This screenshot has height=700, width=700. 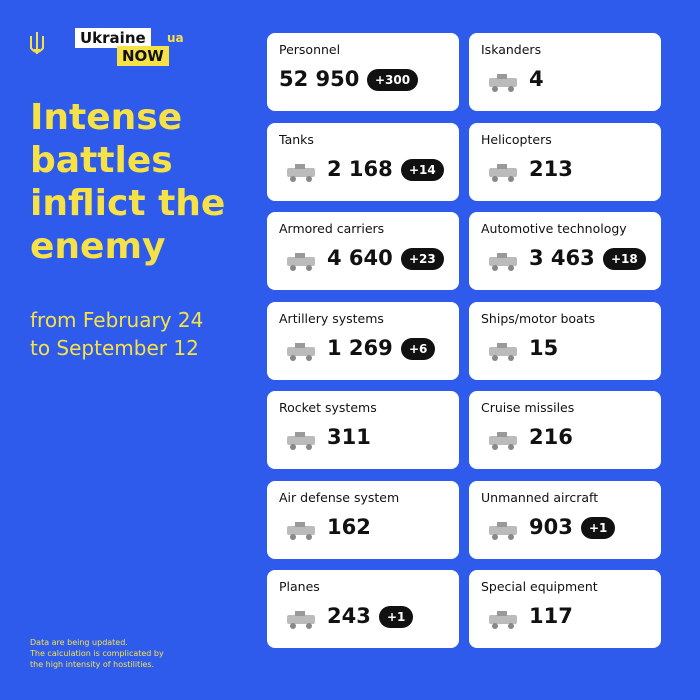 What do you see at coordinates (551, 437) in the screenshot?
I see `stat-value: 216` at bounding box center [551, 437].